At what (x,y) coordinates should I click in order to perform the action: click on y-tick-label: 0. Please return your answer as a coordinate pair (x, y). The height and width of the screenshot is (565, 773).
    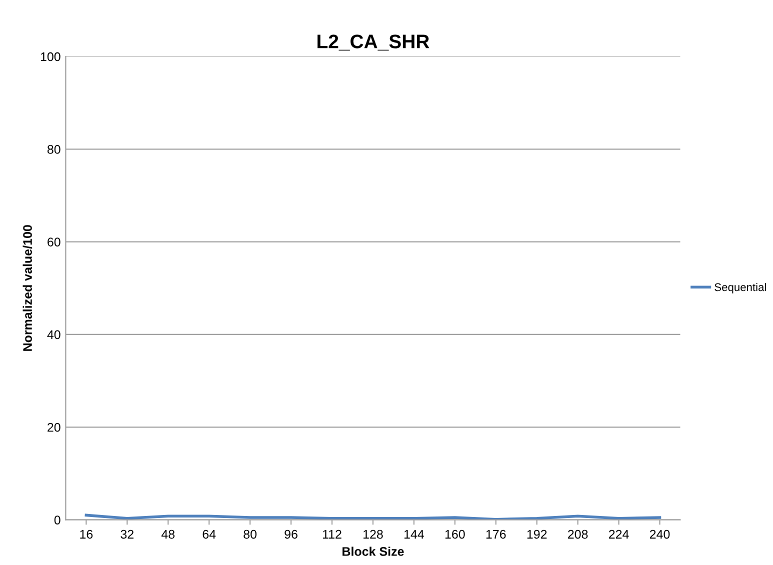
    Looking at the image, I should click on (57, 520).